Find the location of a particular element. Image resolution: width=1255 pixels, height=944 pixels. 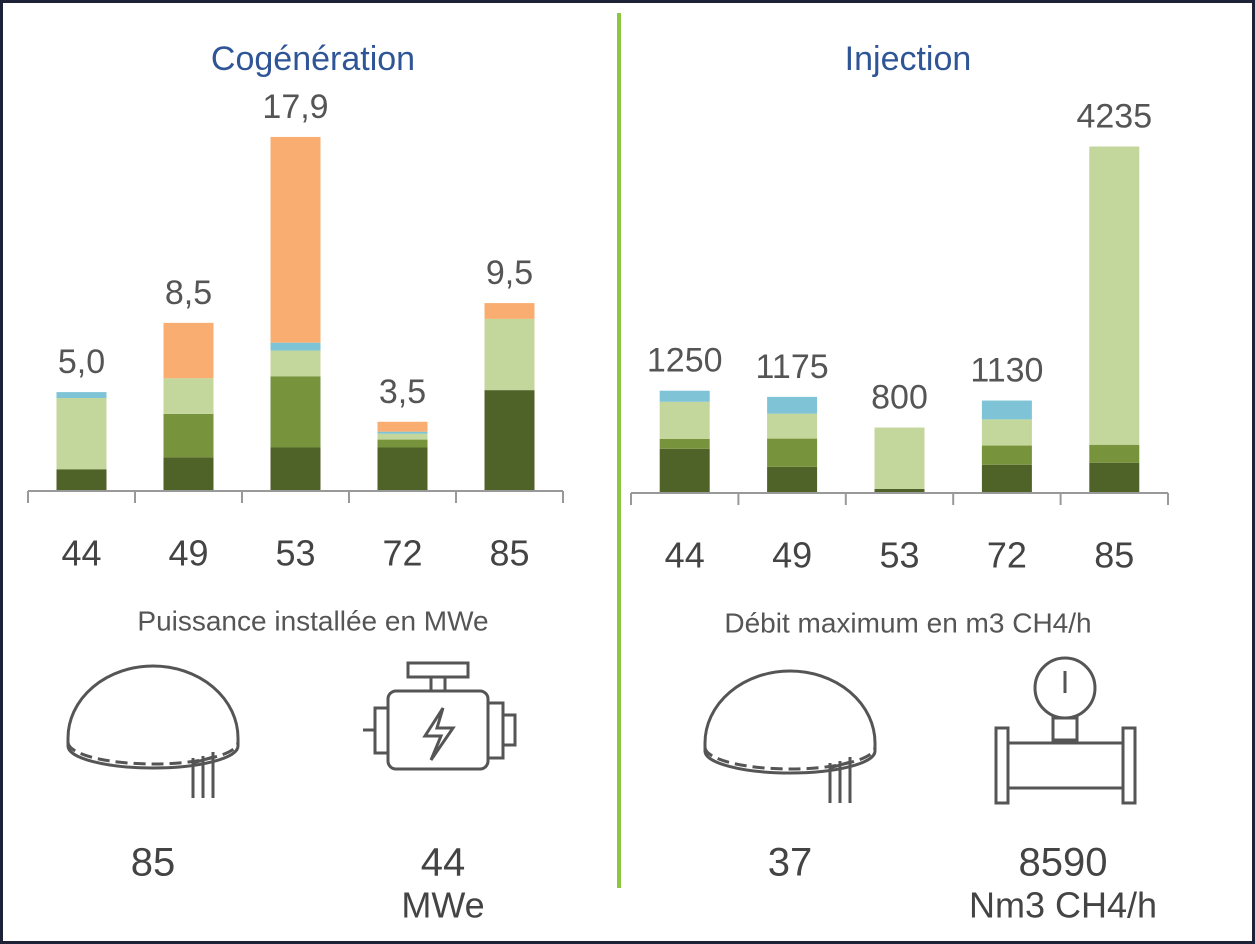

total-label: 4235 is located at coordinates (1114, 116).